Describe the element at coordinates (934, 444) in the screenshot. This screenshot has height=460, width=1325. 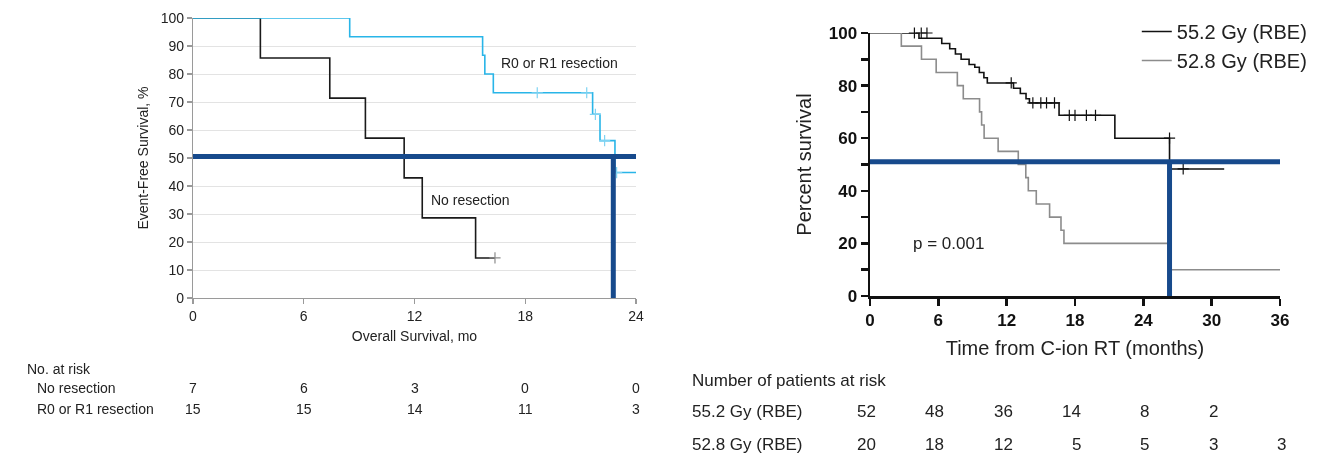
I see `text: 18` at that location.